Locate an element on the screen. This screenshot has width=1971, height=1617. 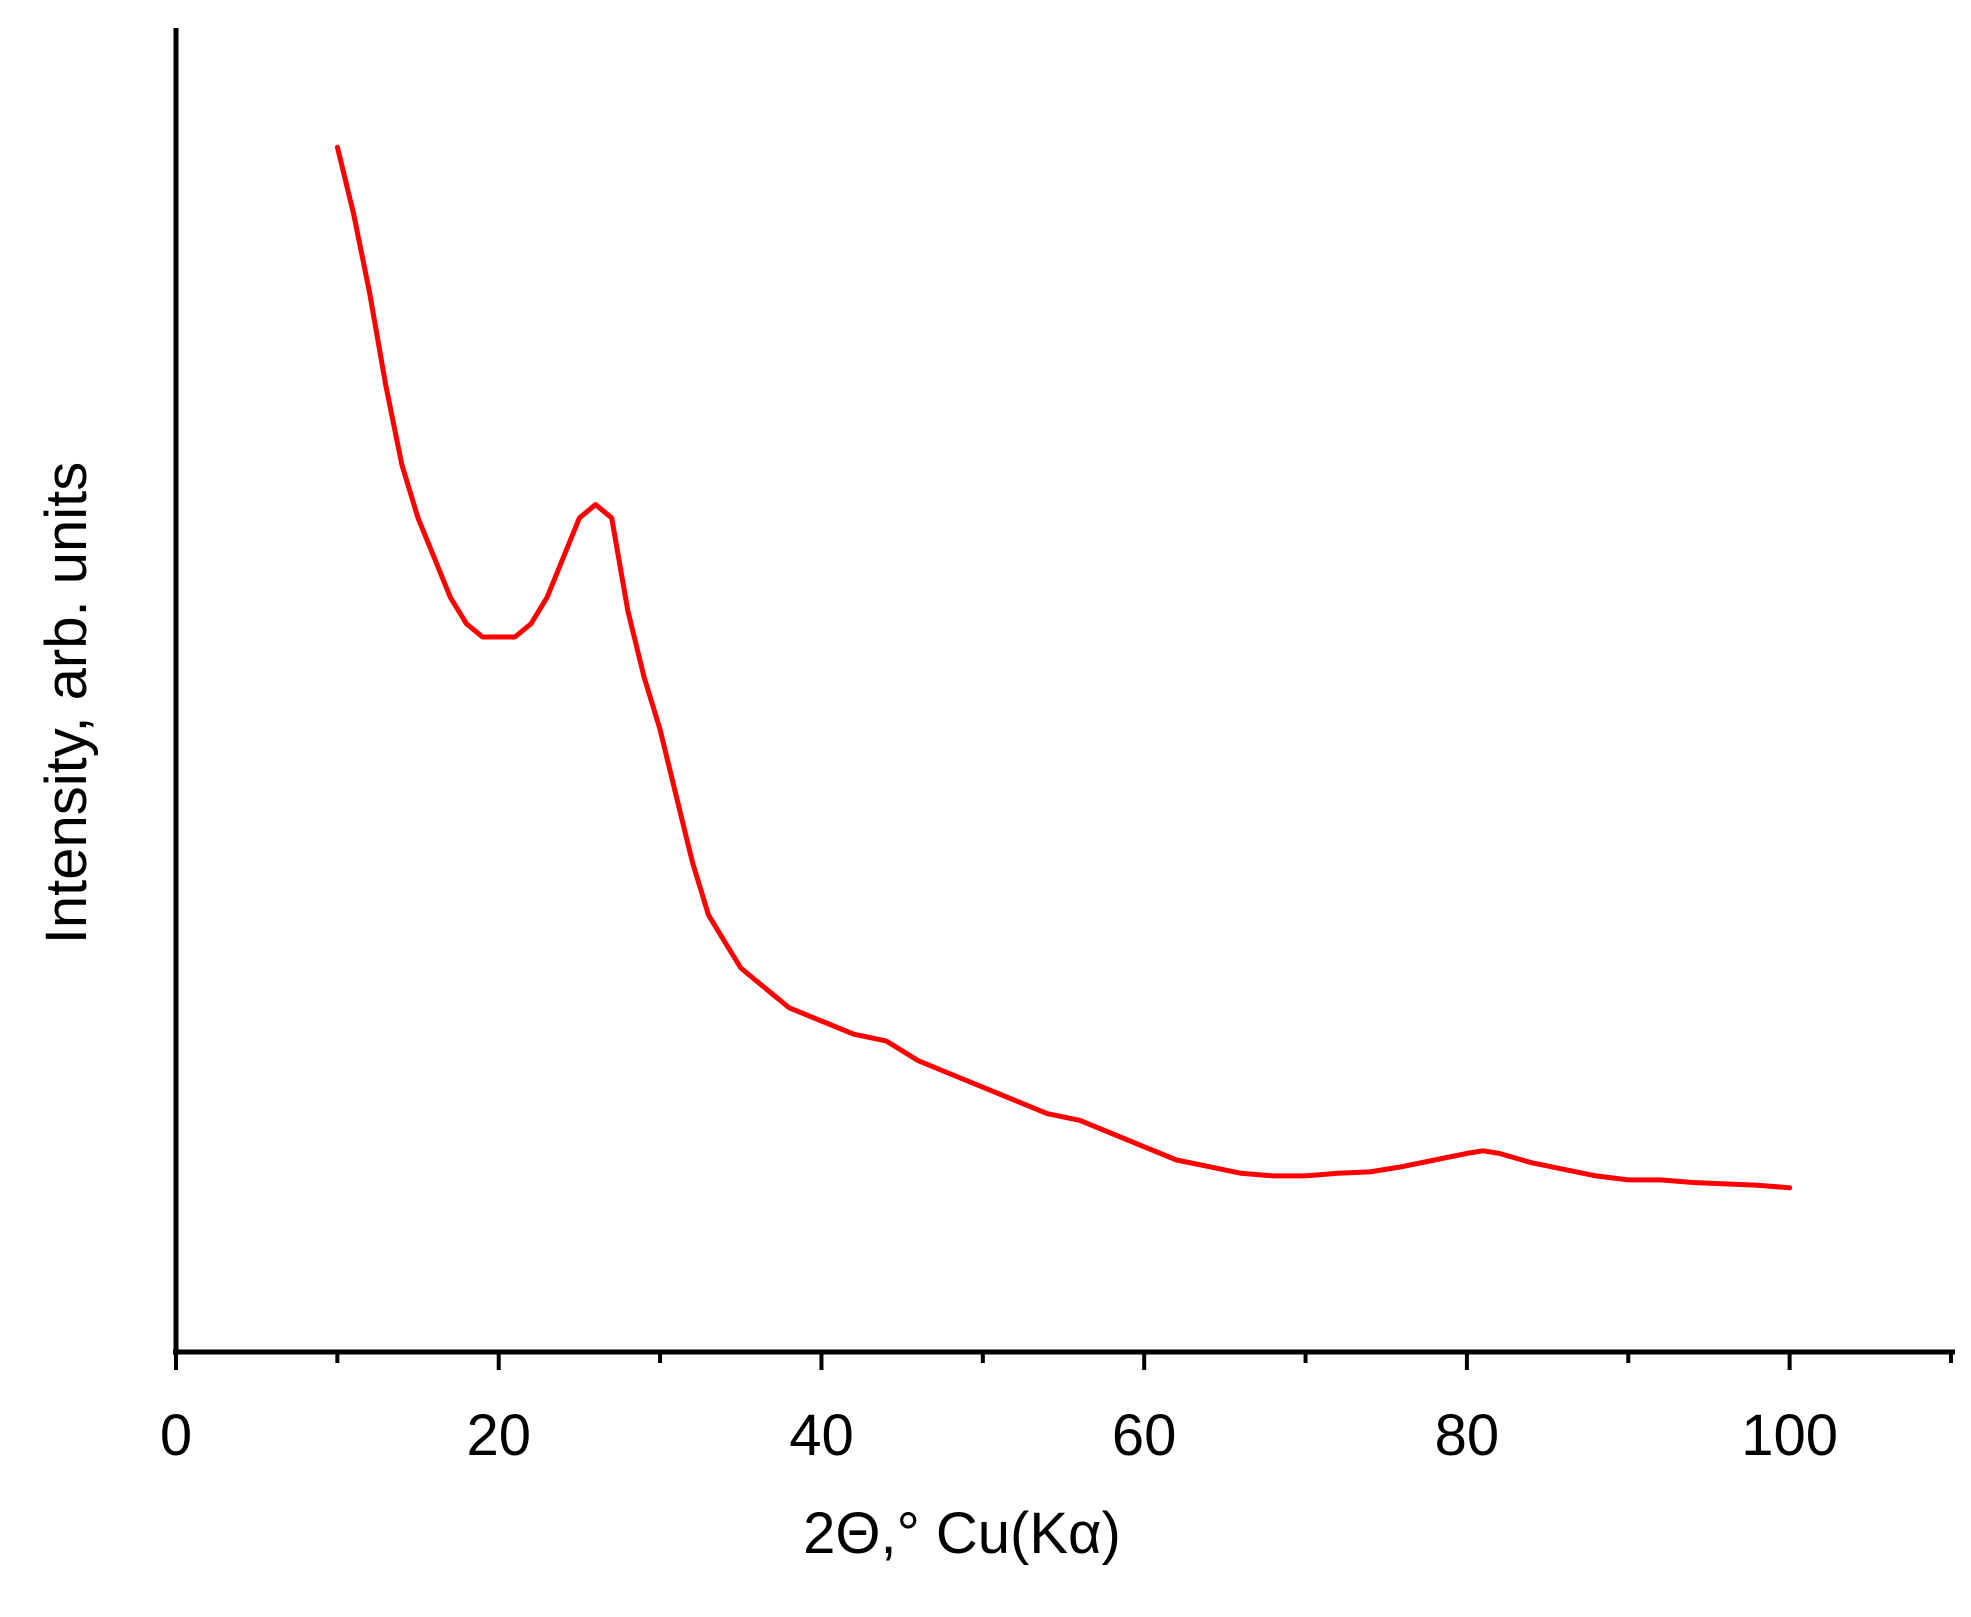
x-axis-title: 2Θ,° Cu(Kα) is located at coordinates (962, 1533).